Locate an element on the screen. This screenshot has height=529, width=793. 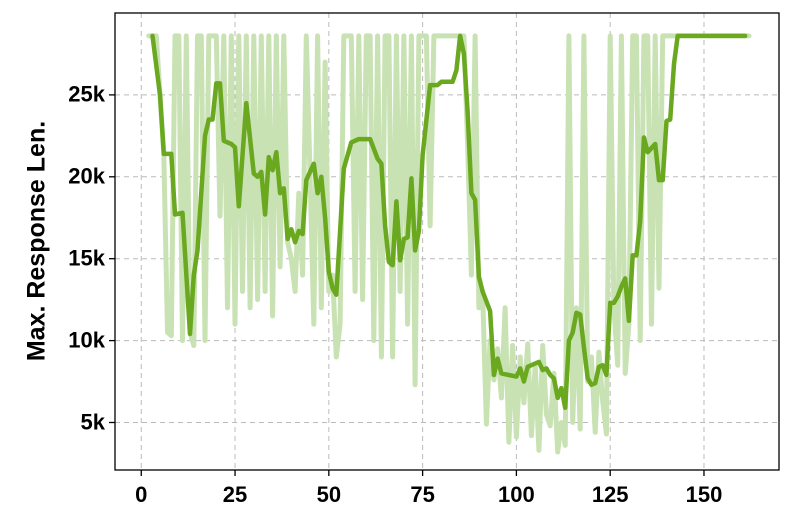
x-tick-label: 50 is located at coordinates (329, 494).